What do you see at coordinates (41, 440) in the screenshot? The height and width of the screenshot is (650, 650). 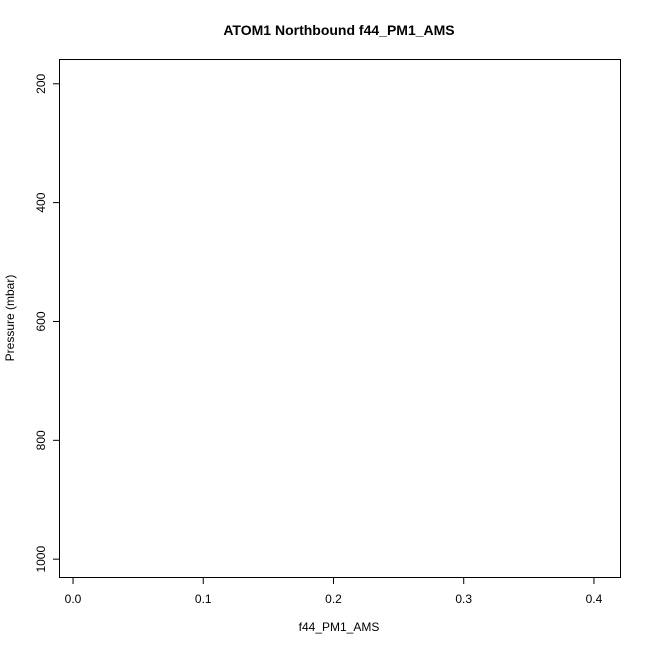 I see `y-tick-label: 800` at bounding box center [41, 440].